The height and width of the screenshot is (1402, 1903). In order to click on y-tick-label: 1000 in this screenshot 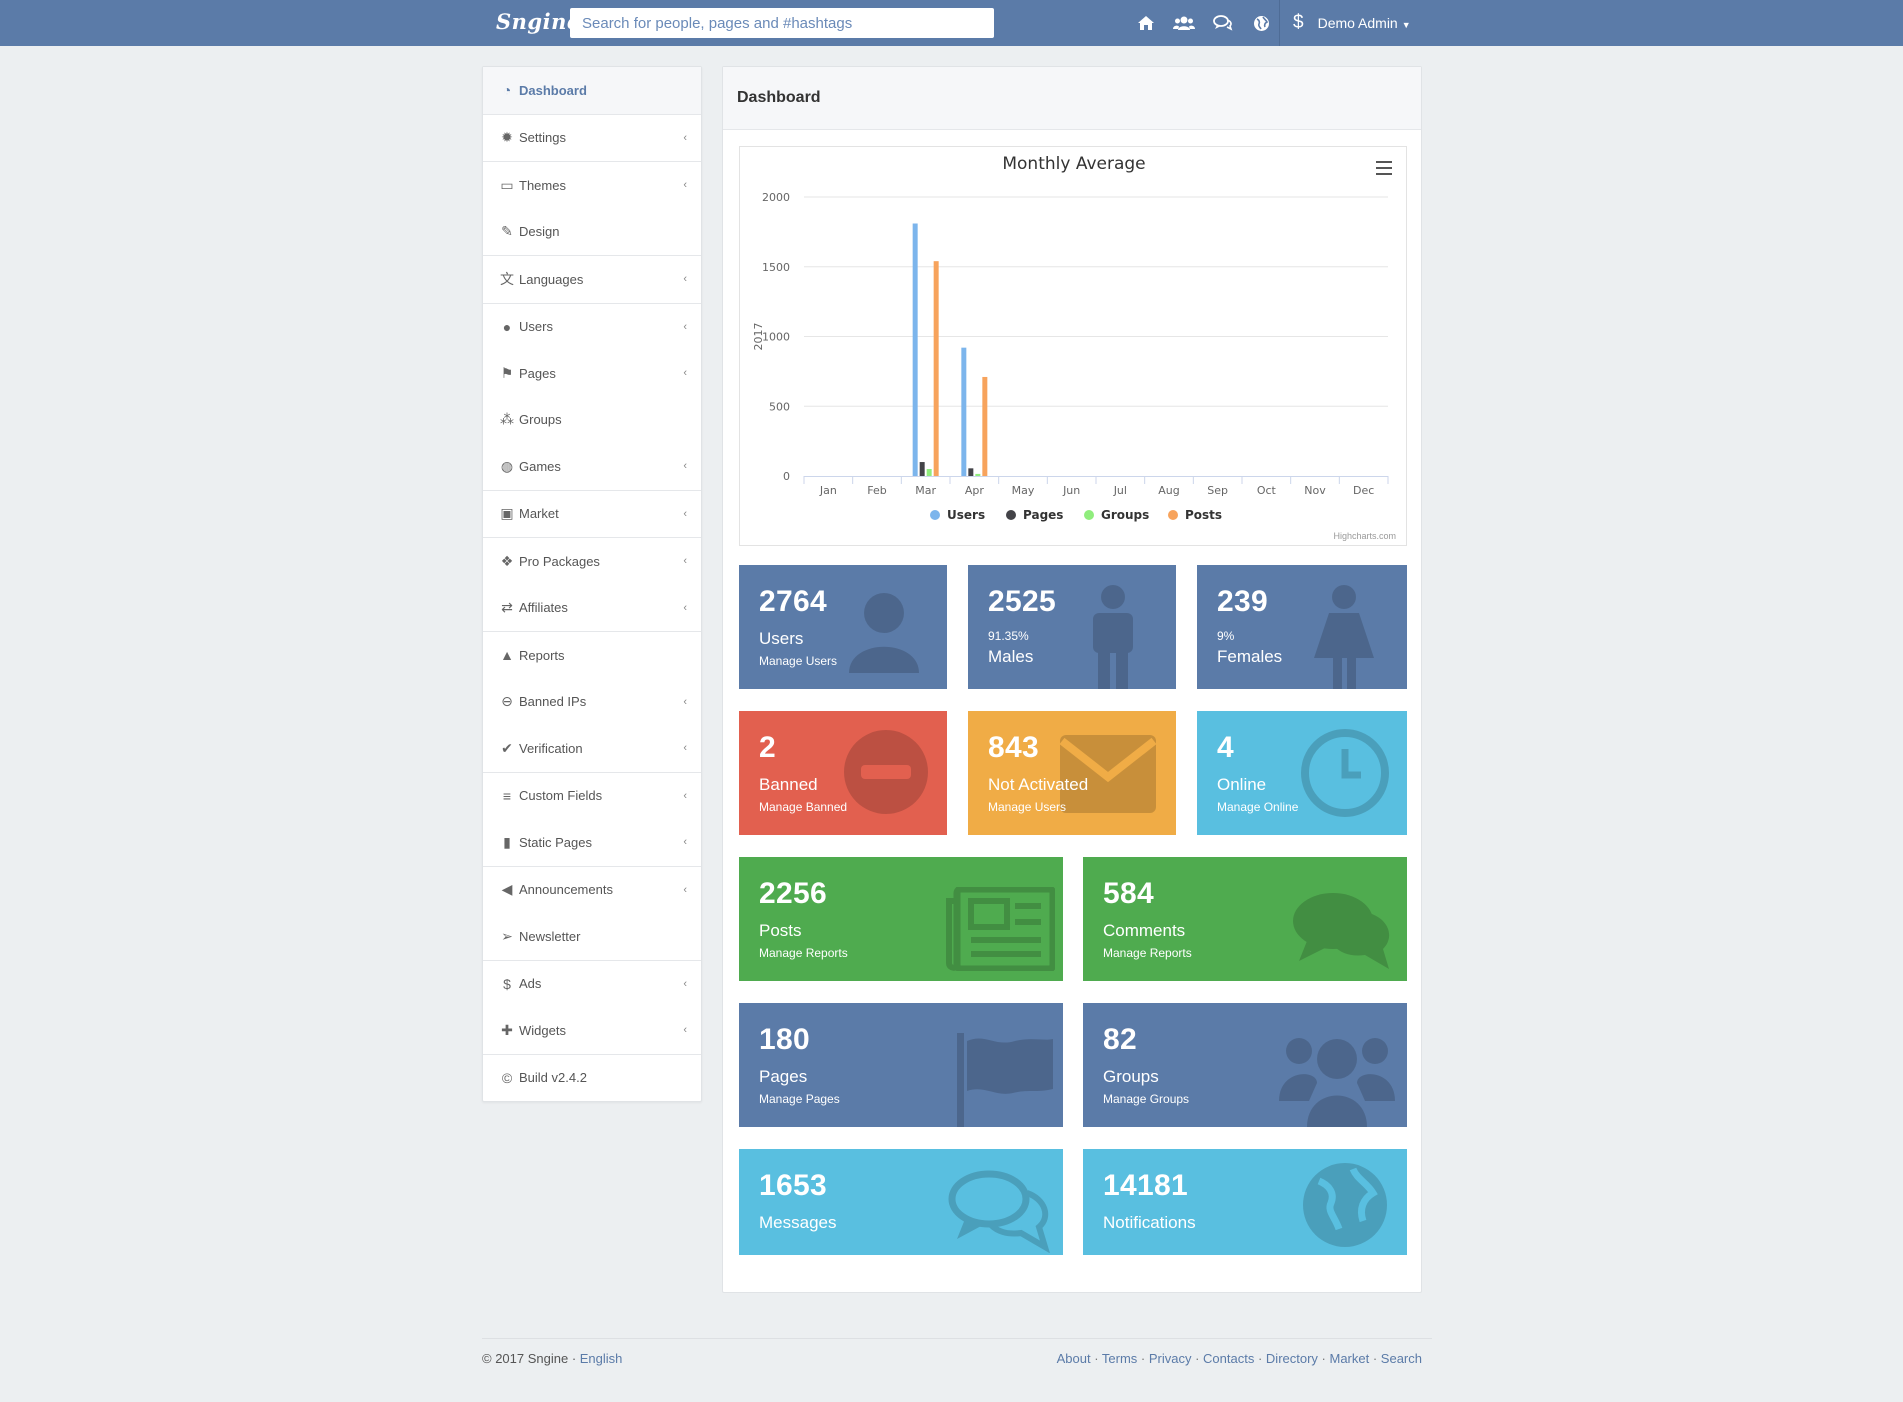, I will do `click(776, 337)`.